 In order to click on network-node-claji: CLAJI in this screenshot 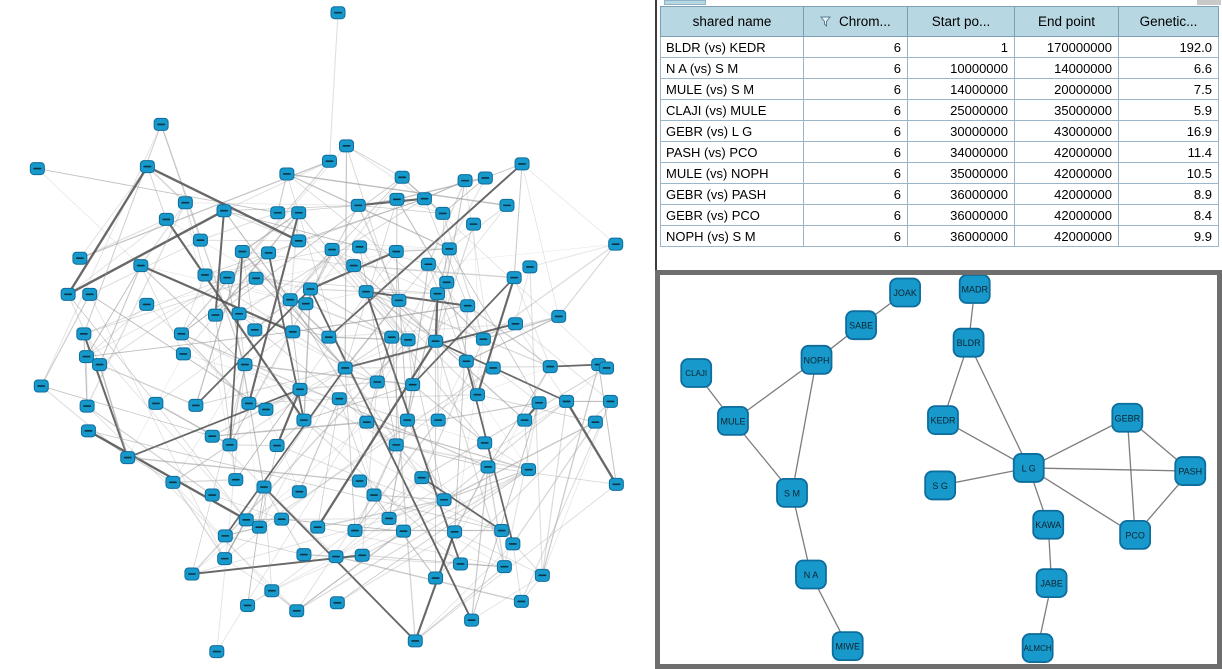, I will do `click(696, 373)`.